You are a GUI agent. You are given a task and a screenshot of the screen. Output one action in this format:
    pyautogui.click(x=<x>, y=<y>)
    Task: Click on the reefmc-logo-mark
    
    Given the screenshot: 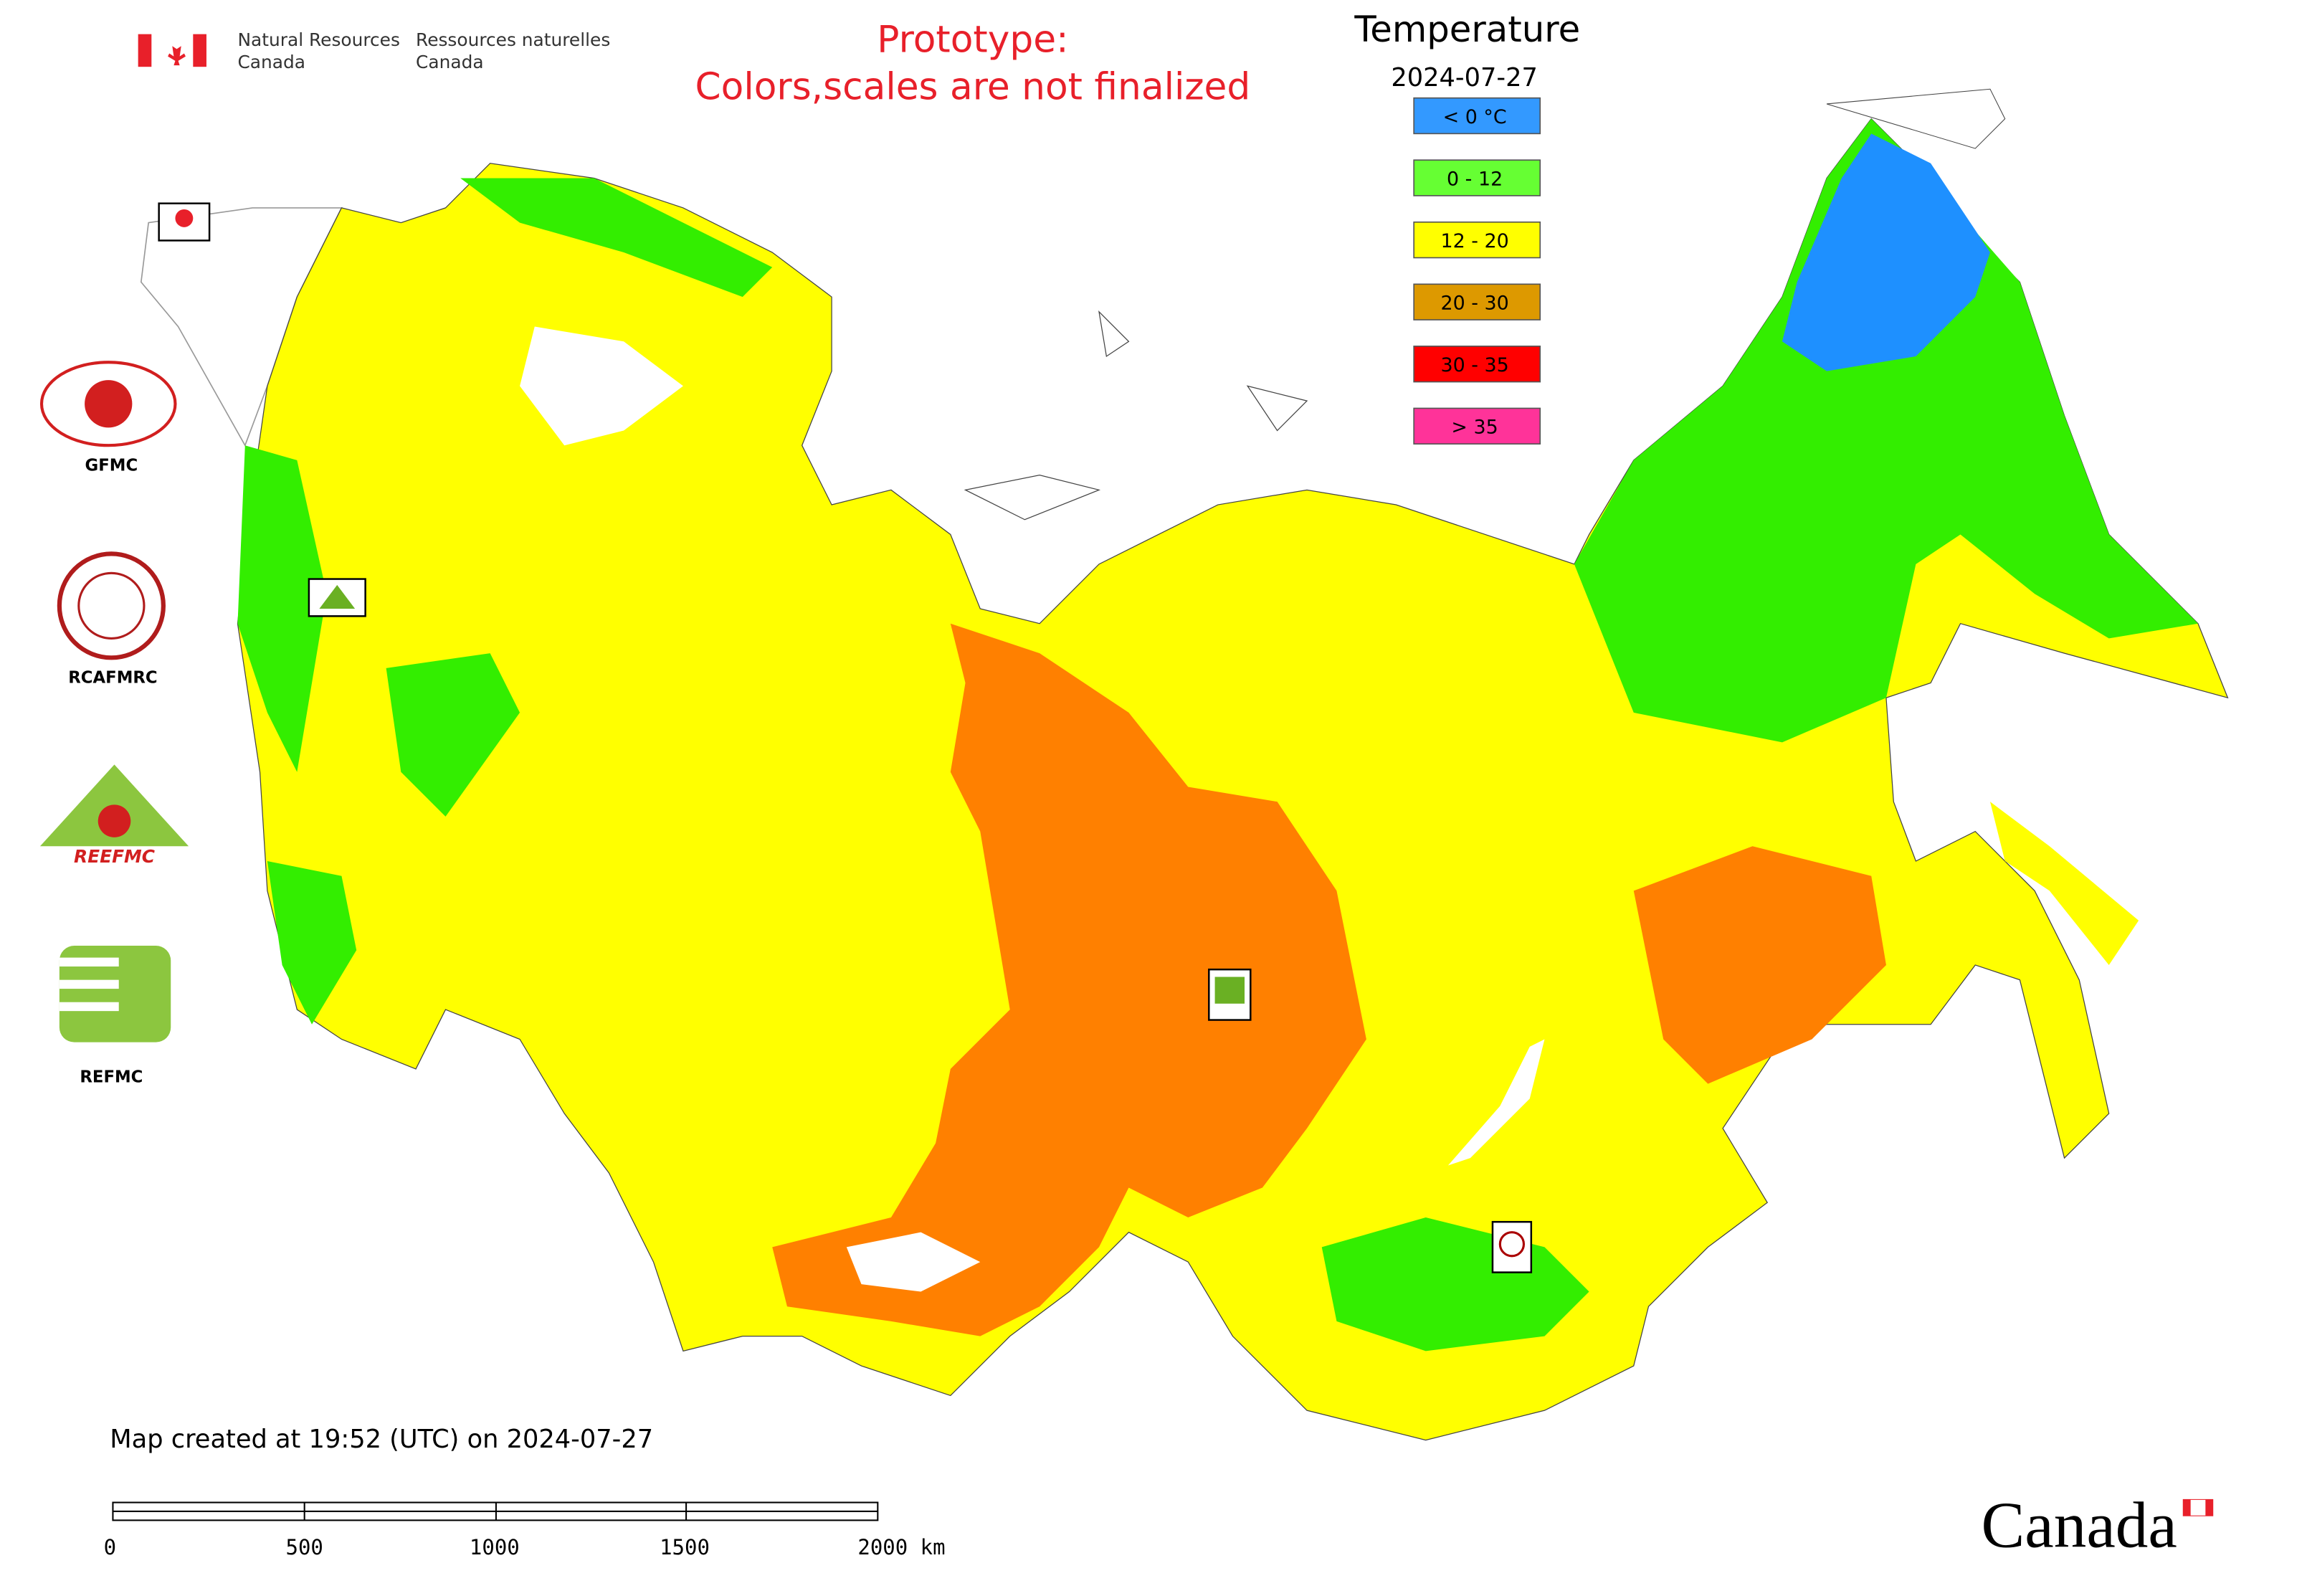 What is the action you would take?
    pyautogui.click(x=114, y=820)
    